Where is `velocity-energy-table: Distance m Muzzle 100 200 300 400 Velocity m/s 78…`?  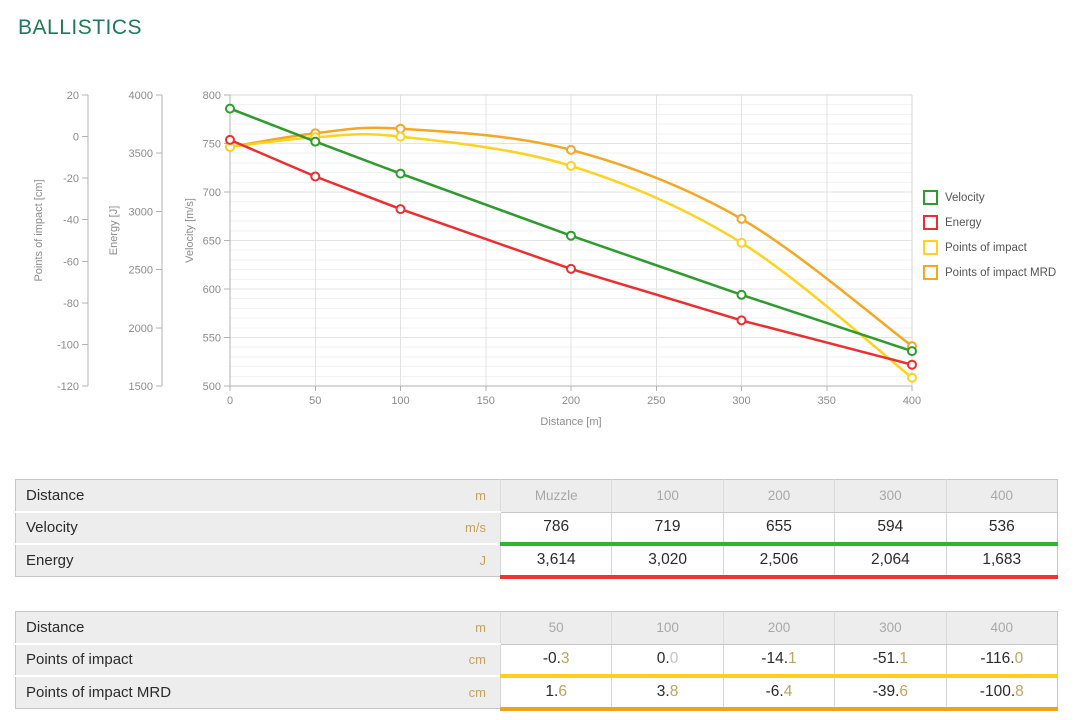 velocity-energy-table: Distance m Muzzle 100 200 300 400 Velocity m/s 78… is located at coordinates (536, 529).